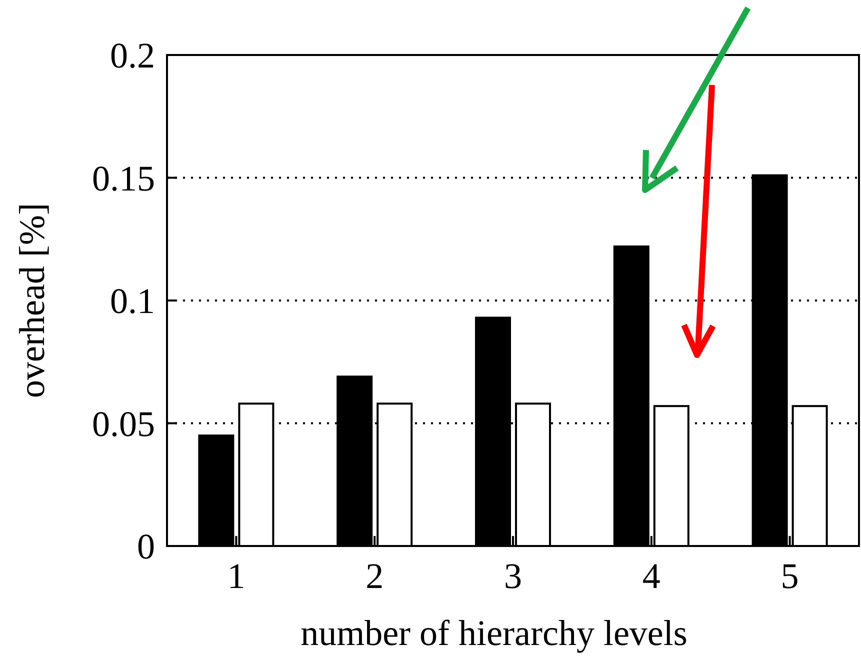 The width and height of the screenshot is (861, 657). I want to click on y-tick-label: 0.2, so click(132, 56).